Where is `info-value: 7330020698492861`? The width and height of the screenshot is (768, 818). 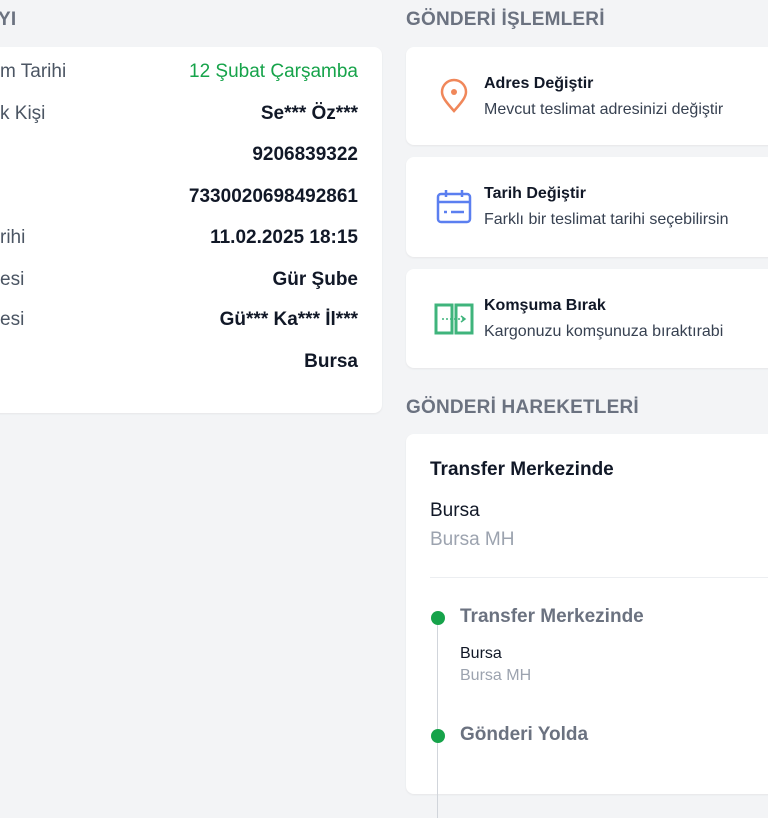
info-value: 7330020698492861 is located at coordinates (273, 196).